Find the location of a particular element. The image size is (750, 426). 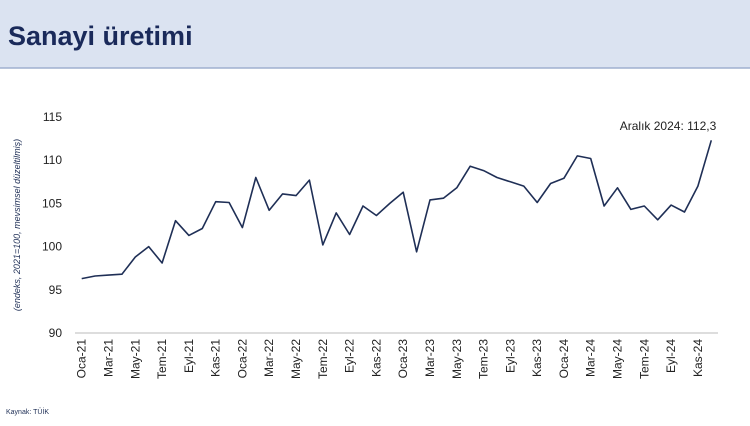

x-tick-label: Oca-24 is located at coordinates (564, 359).